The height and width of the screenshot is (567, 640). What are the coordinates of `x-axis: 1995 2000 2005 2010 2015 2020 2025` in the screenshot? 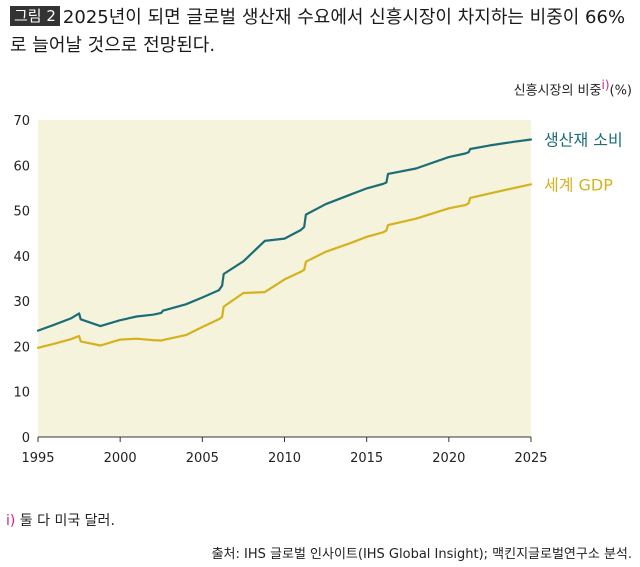 It's located at (284, 451).